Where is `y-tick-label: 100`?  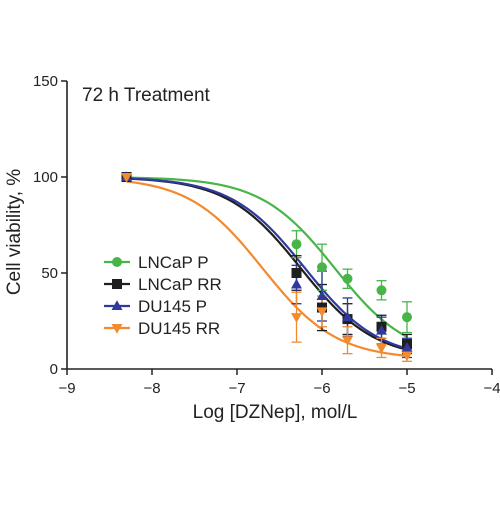 y-tick-label: 100 is located at coordinates (45, 177).